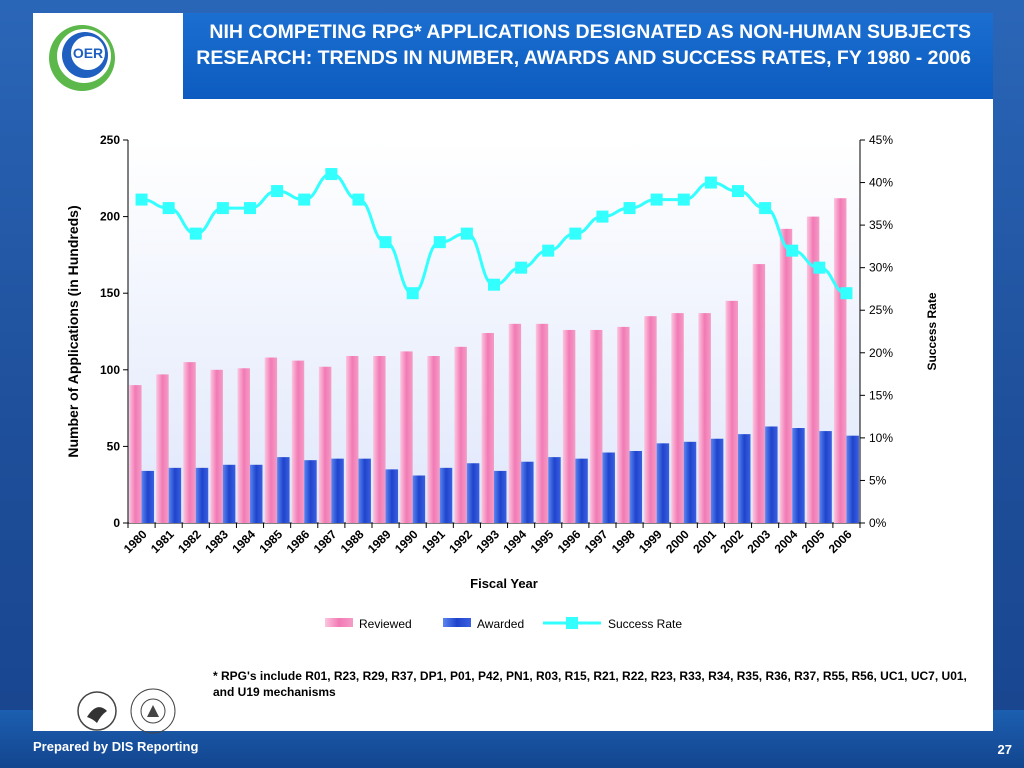 This screenshot has width=1024, height=768. Describe the element at coordinates (731, 541) in the screenshot. I see `x-tick-label: 2002` at that location.